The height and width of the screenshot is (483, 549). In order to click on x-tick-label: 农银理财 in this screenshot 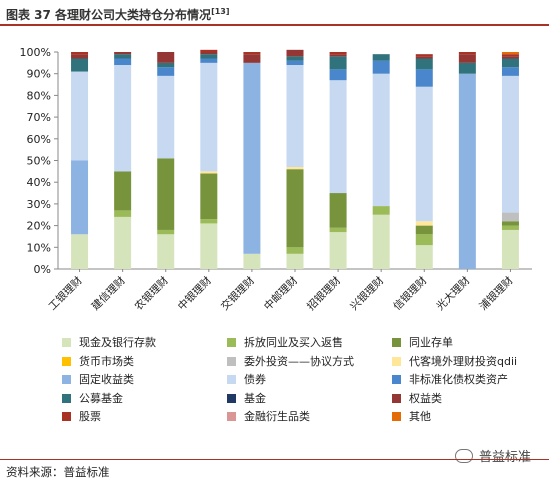, I will do `click(151, 293)`.